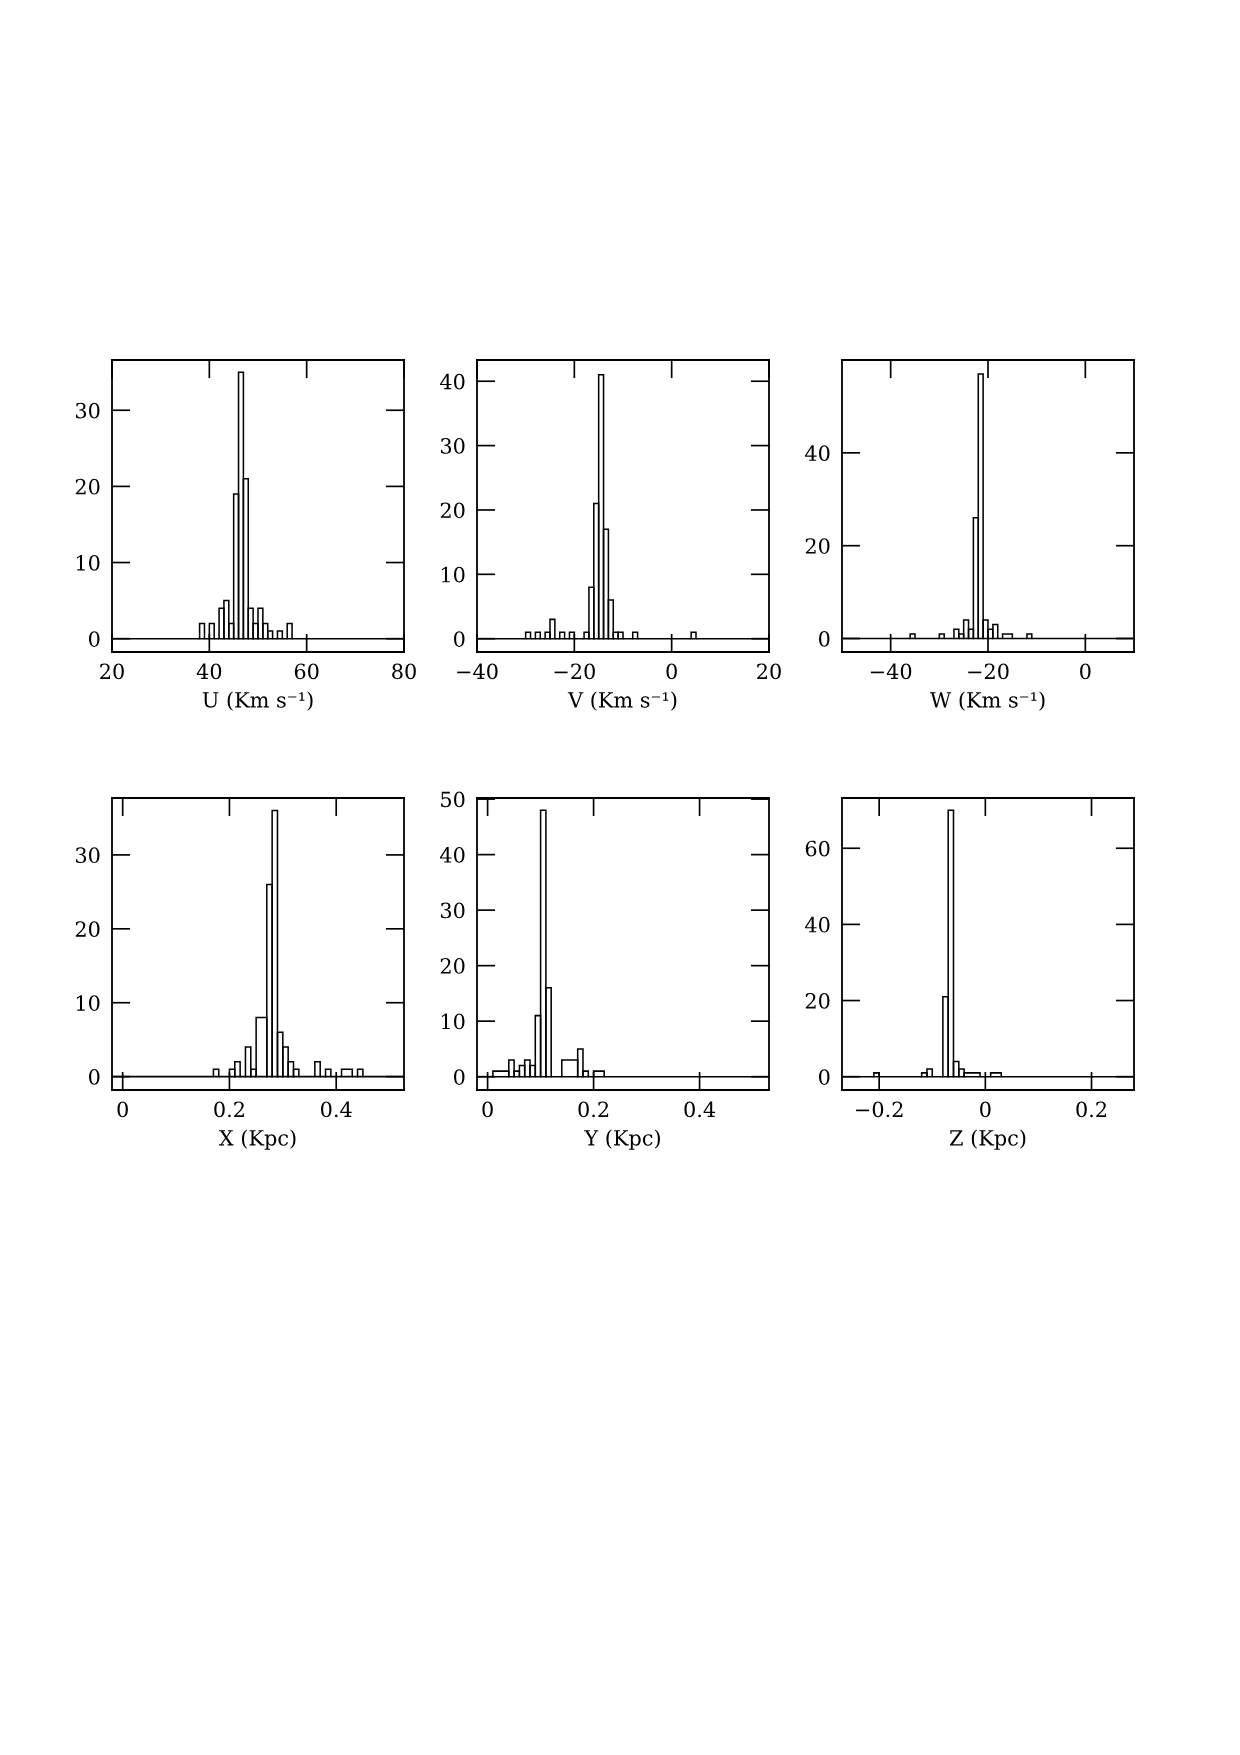 The image size is (1240, 1755). I want to click on y-tick-label: 60, so click(817, 848).